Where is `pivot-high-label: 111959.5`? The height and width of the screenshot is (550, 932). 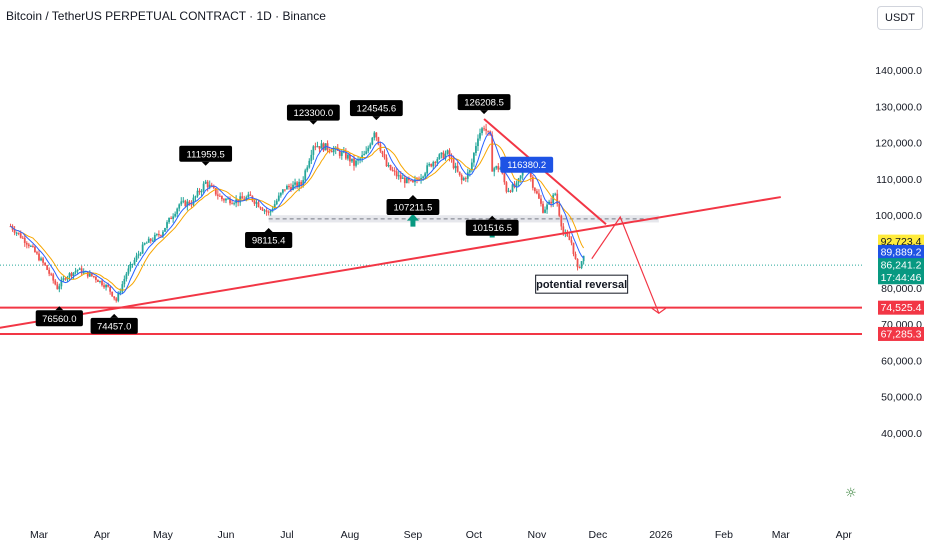
pivot-high-label: 111959.5 is located at coordinates (206, 155).